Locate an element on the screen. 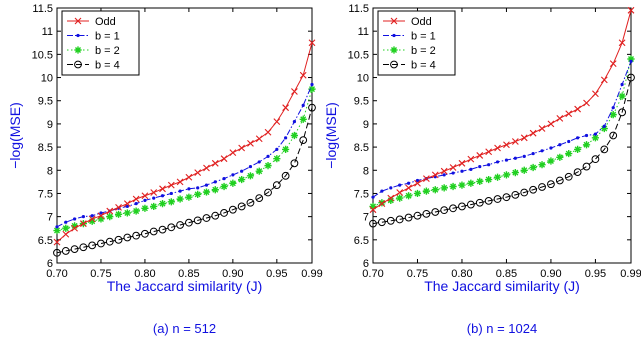 The image size is (641, 346). legend: Odd b = 1 b = 2 b = 4 is located at coordinates (100, 43).